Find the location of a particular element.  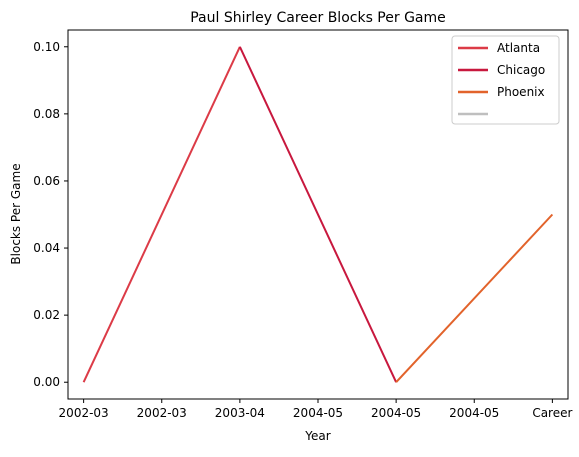

legend-box is located at coordinates (505, 80).